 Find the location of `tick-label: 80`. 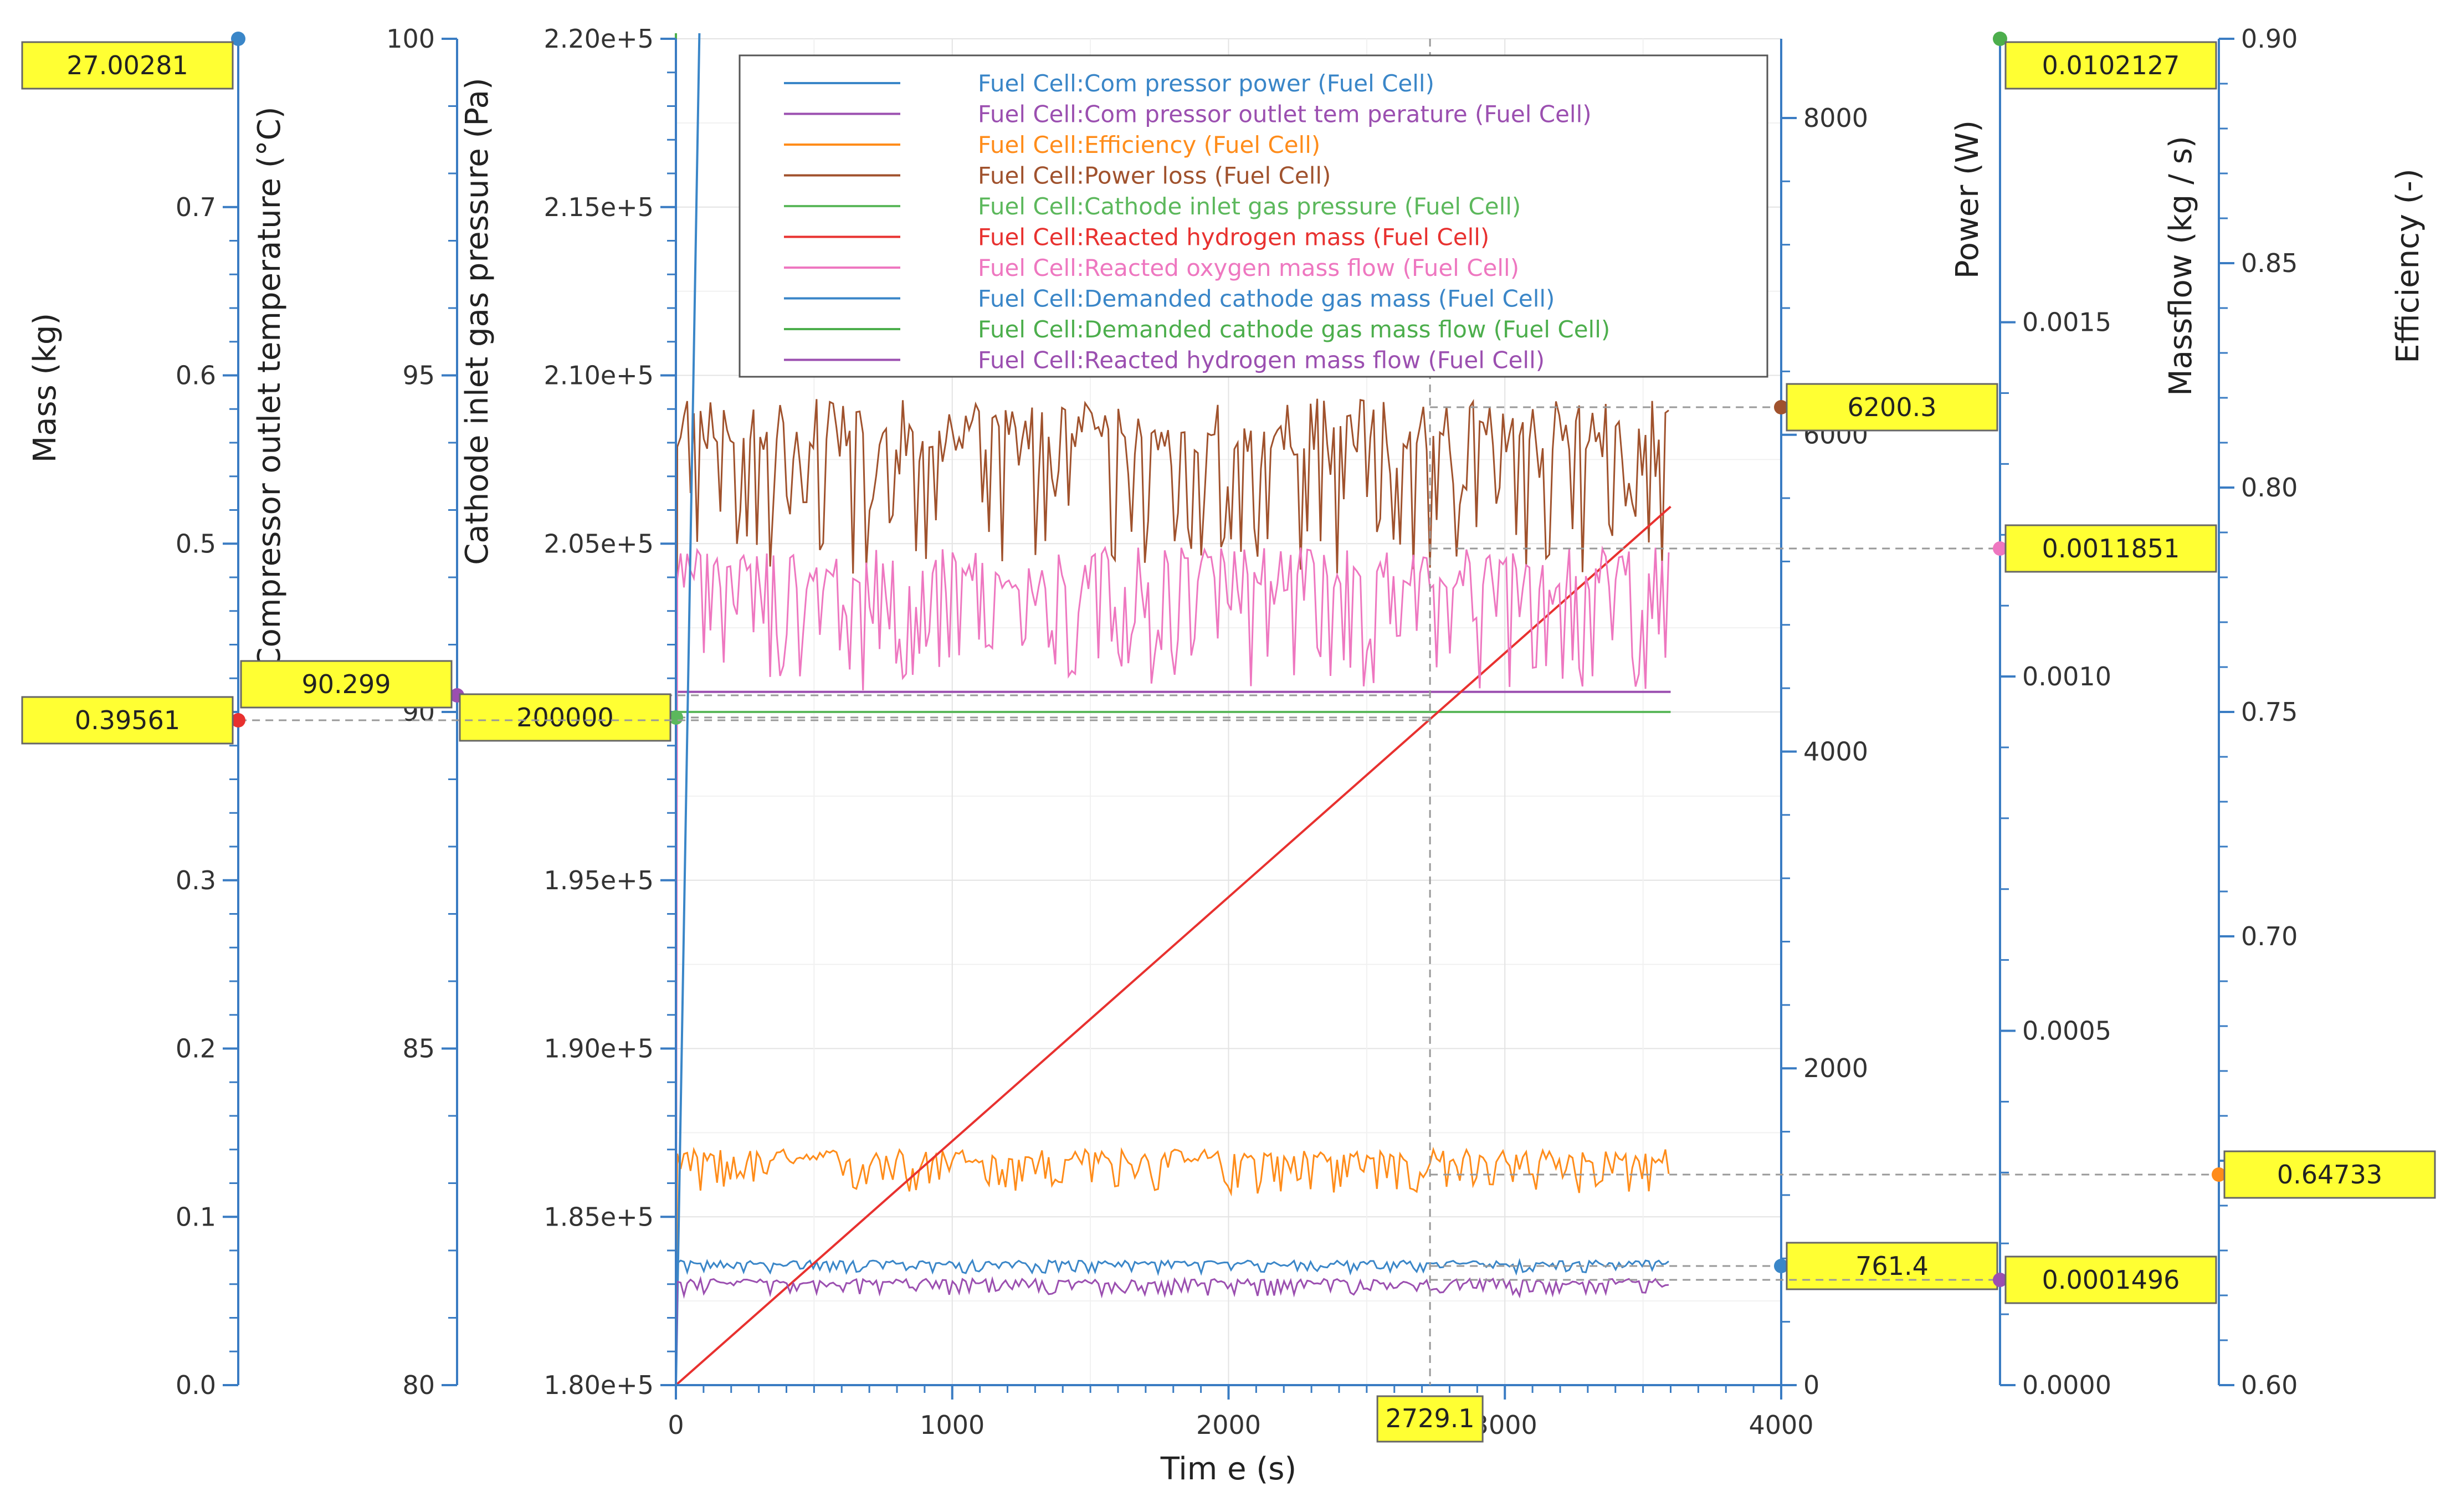

tick-label: 80 is located at coordinates (418, 1385).